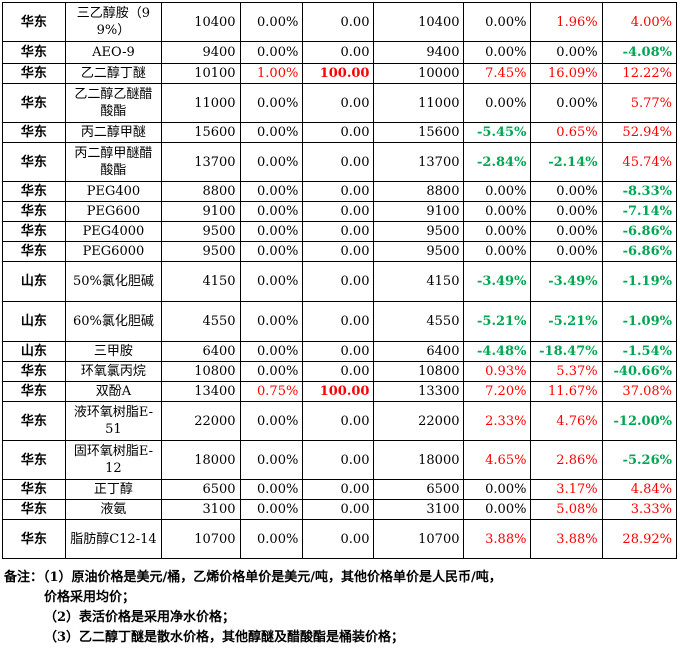  What do you see at coordinates (419, 191) in the screenshot?
I see `prev-price-cell: 8800` at bounding box center [419, 191].